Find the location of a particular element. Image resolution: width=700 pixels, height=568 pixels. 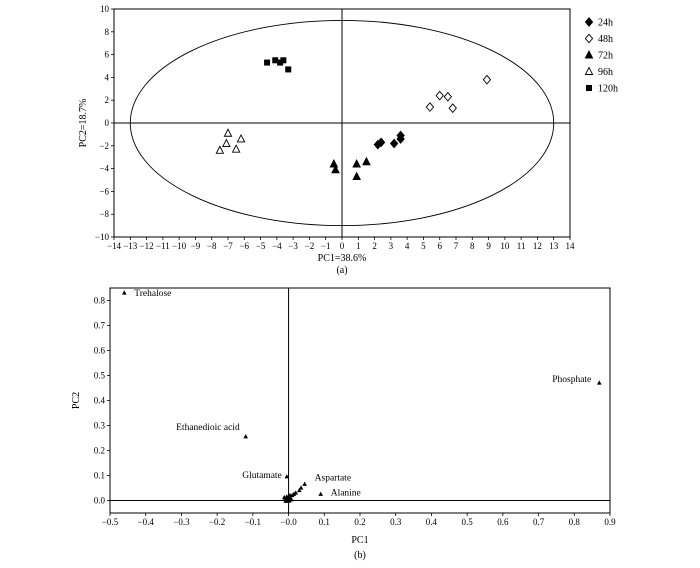

chart-b-point-label: Phosphate is located at coordinates (571, 380).